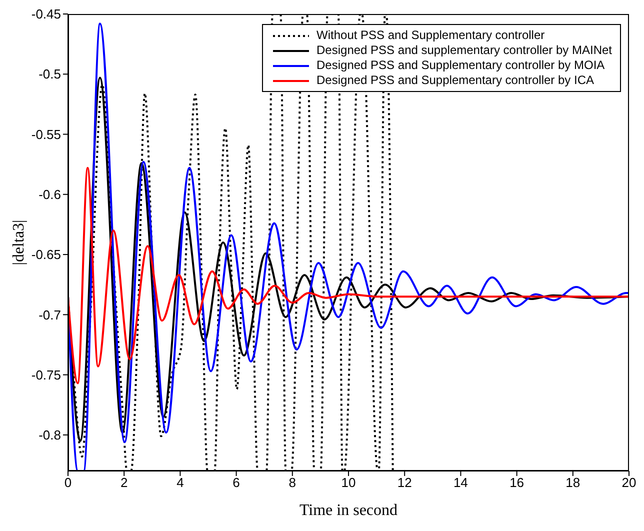 The width and height of the screenshot is (644, 531). What do you see at coordinates (348, 510) in the screenshot?
I see `x-axis-title: Time in second` at bounding box center [348, 510].